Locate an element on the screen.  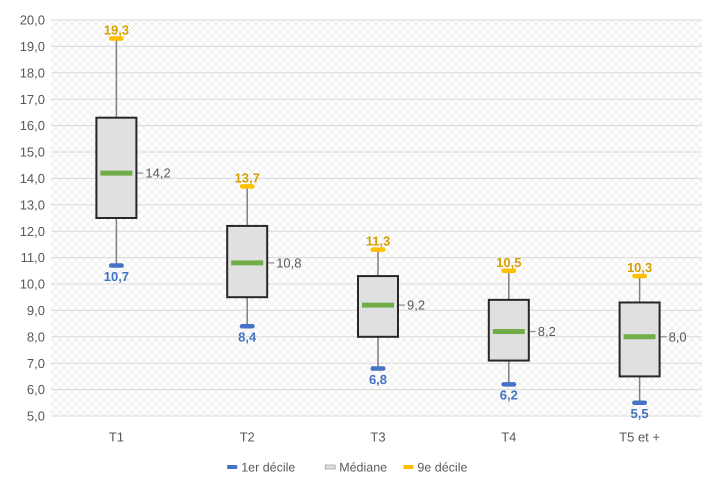
y-tick-label: 15,0 is located at coordinates (32, 152).